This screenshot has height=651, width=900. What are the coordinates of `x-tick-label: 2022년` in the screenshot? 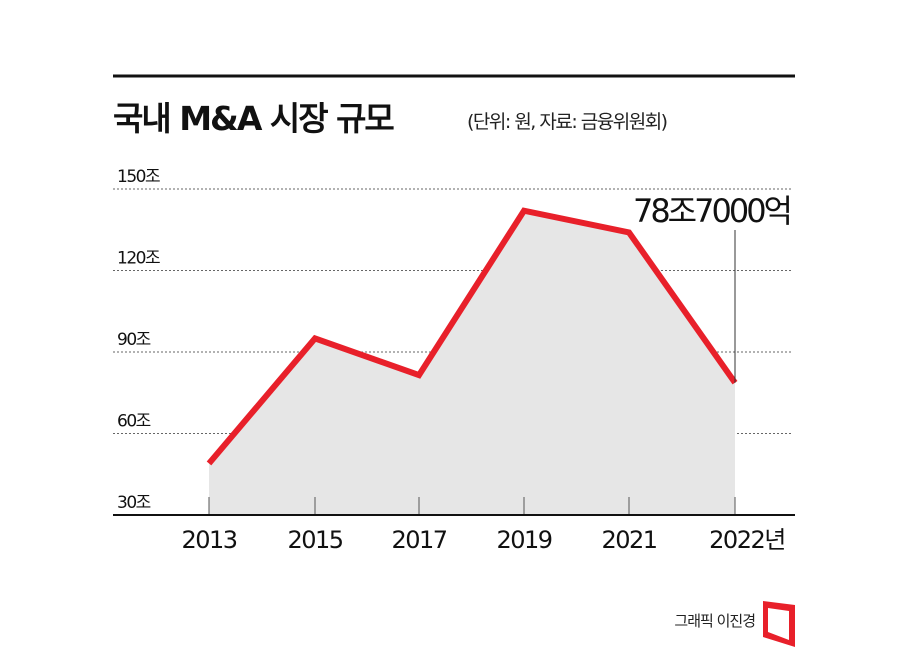 It's located at (747, 540).